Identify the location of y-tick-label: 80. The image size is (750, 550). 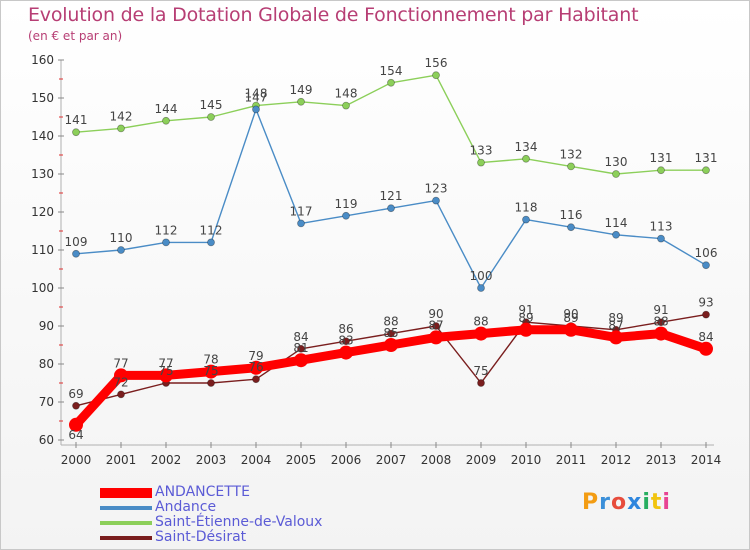
(46, 364).